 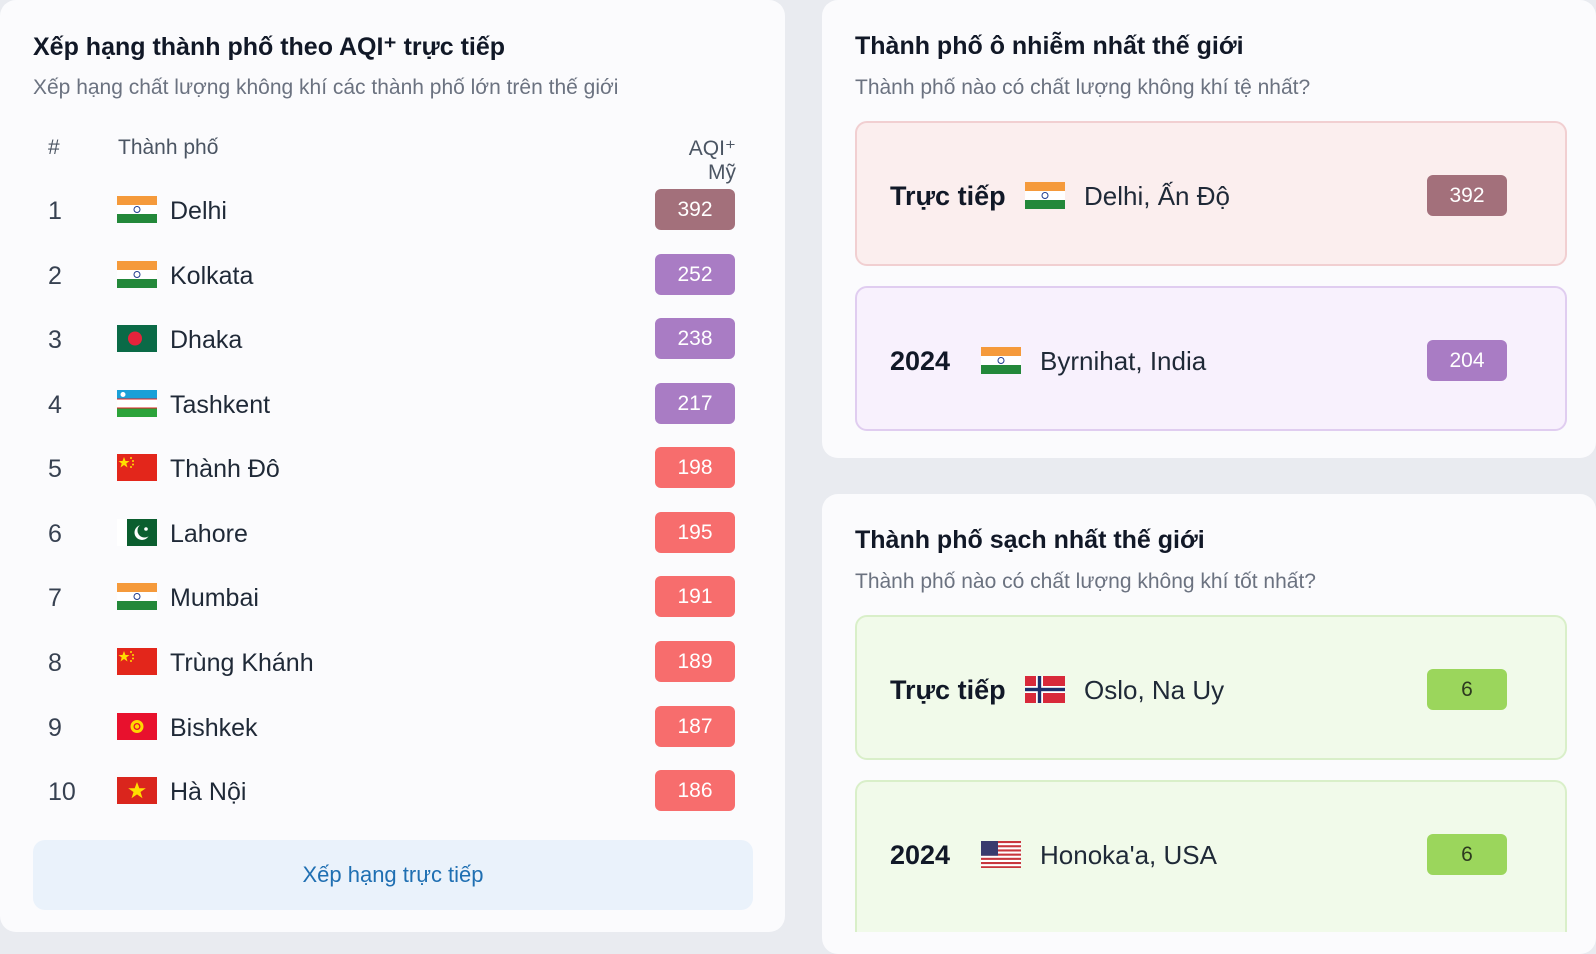 What do you see at coordinates (393, 875) in the screenshot?
I see `live-ranking-button: Xếp hạng trực tiếp` at bounding box center [393, 875].